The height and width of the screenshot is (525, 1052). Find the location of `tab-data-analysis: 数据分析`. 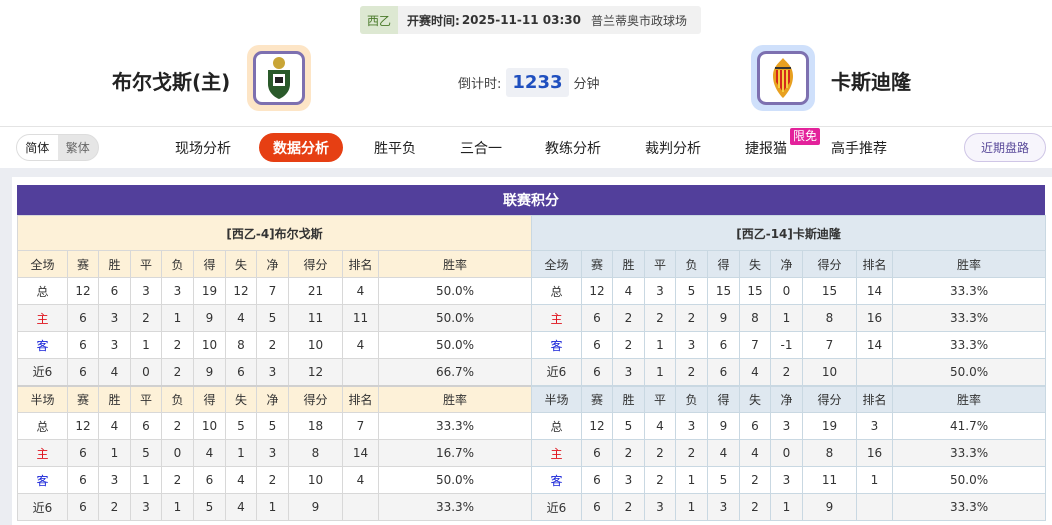

tab-data-analysis: 数据分析 is located at coordinates (301, 147).